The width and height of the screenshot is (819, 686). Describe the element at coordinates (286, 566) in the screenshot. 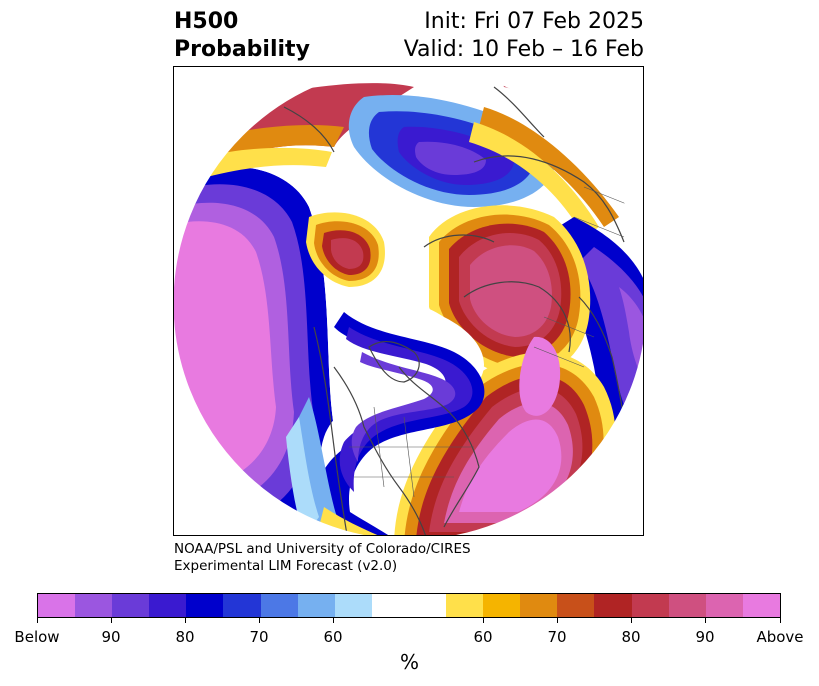

I see `credit-line-2: Experimental LIM Forecast (v2.0)` at that location.